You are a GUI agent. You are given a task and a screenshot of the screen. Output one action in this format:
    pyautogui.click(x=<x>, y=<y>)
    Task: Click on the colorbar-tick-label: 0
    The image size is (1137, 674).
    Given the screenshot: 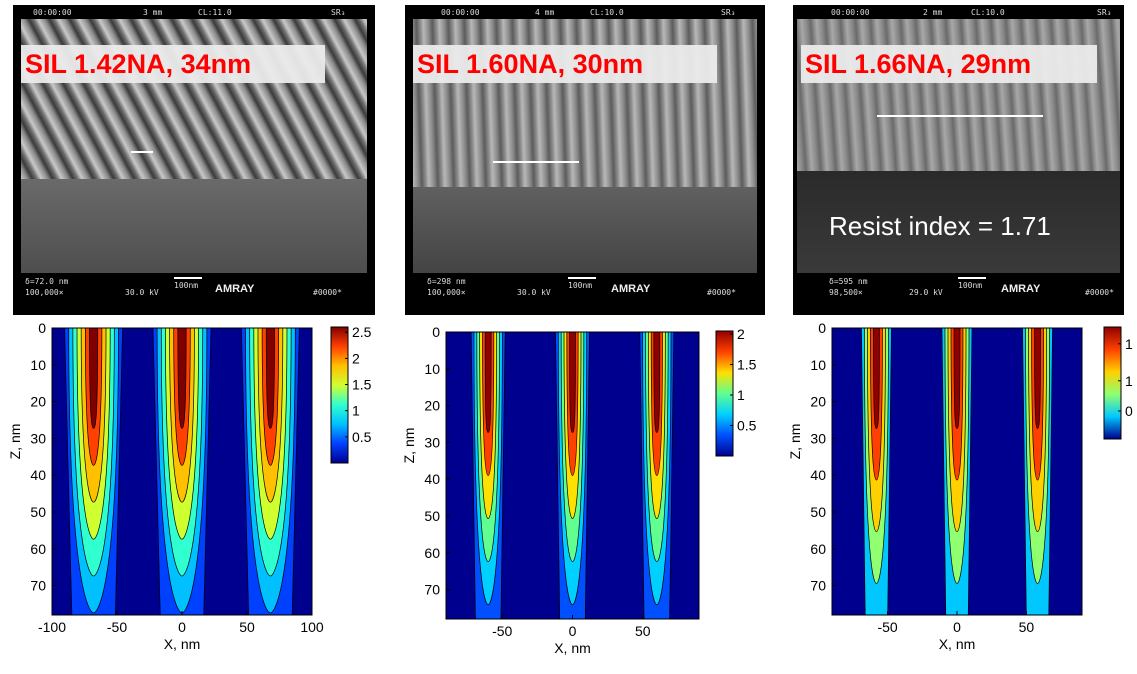 What is the action you would take?
    pyautogui.click(x=1129, y=411)
    